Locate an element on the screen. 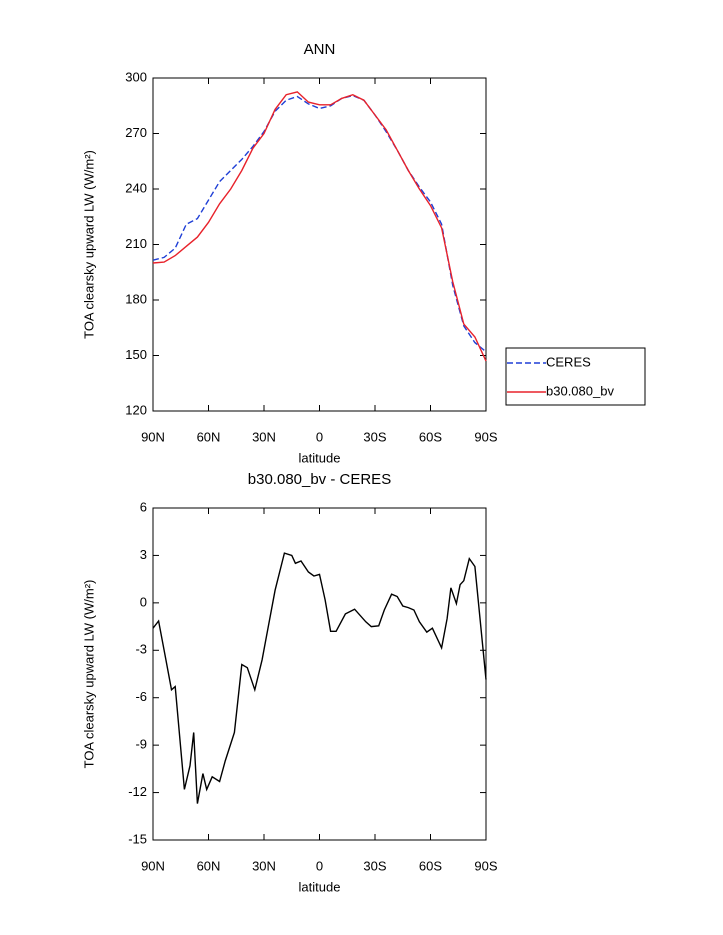 Image resolution: width=723 pixels, height=935 pixels. y-tick-label: 120 is located at coordinates (136, 409).